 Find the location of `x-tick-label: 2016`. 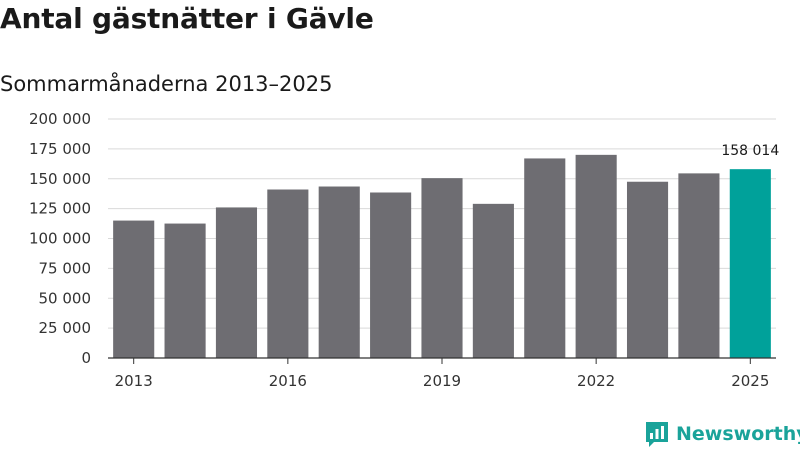

x-tick-label: 2016 is located at coordinates (288, 381).